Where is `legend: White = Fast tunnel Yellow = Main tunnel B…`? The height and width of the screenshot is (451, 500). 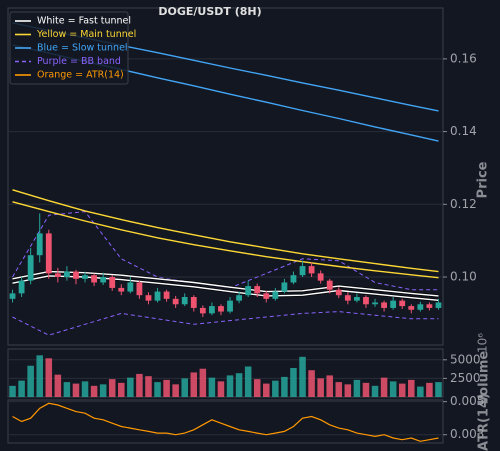
legend: White = Fast tunnel Yellow = Main tunnel B… is located at coordinates (72, 48).